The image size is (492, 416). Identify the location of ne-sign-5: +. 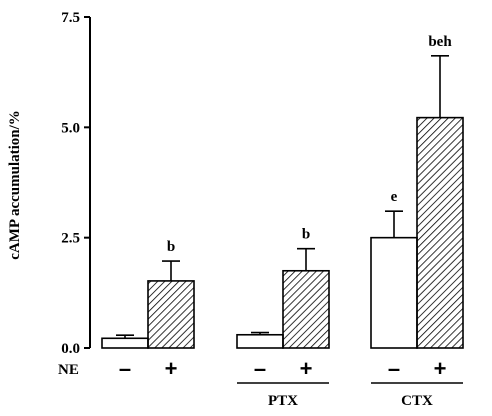
(440, 368).